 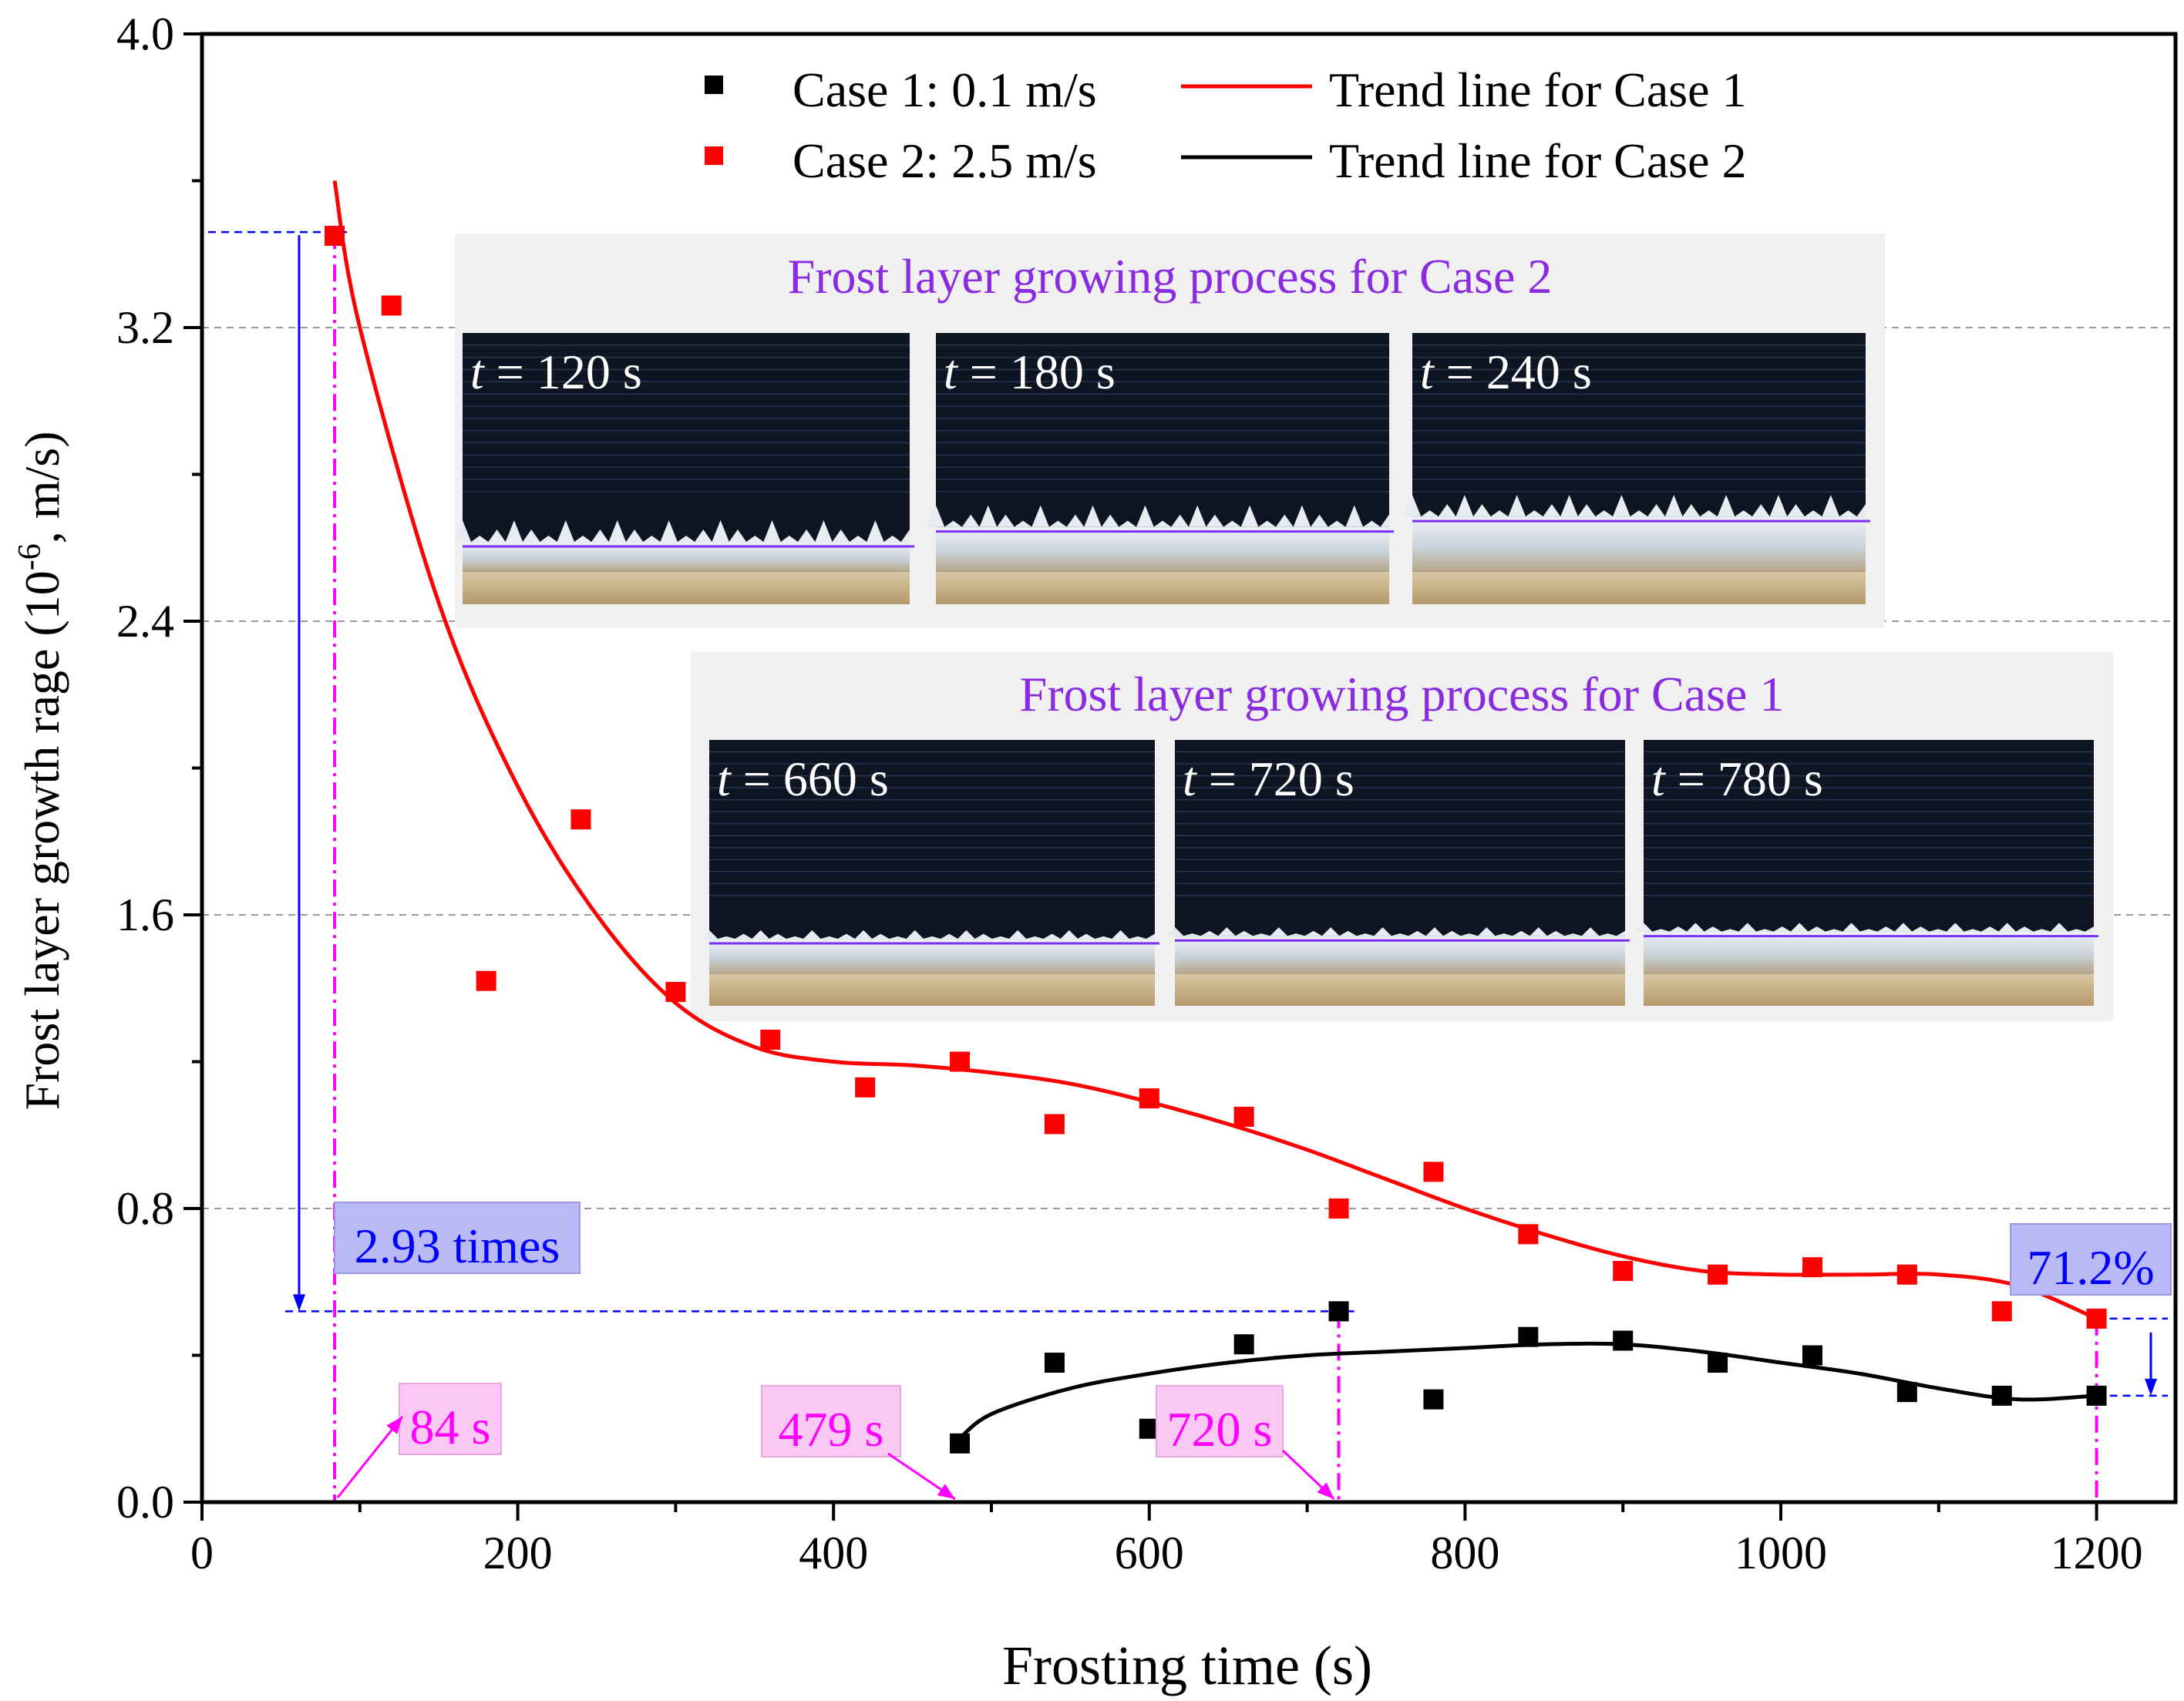 I want to click on percent-label-box, so click(x=2091, y=1259).